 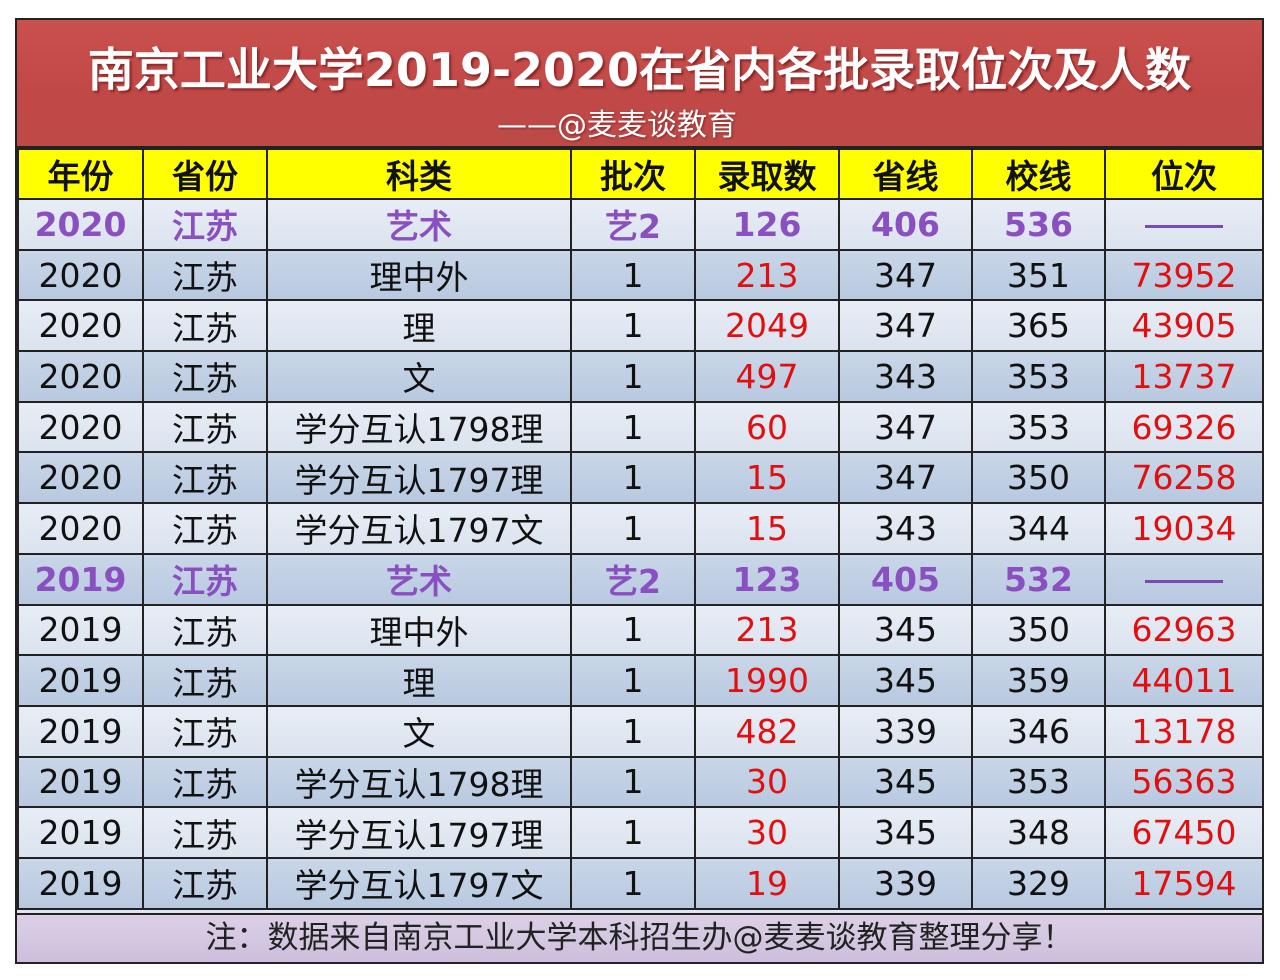 I want to click on source-note: 注：数据来自南京工业大学本科招生办@麦麦谈教育整理分享！, so click(x=639, y=937).